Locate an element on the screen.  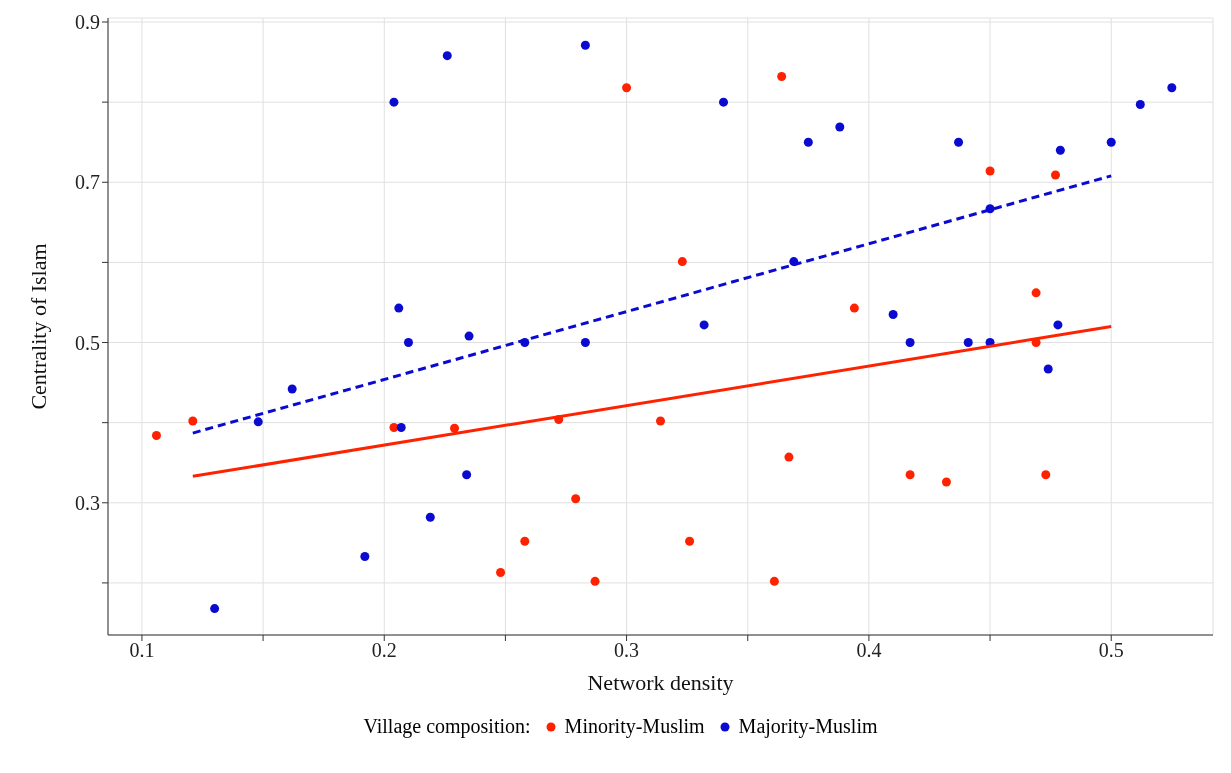
legend-title: Village composition: is located at coordinates (447, 726).